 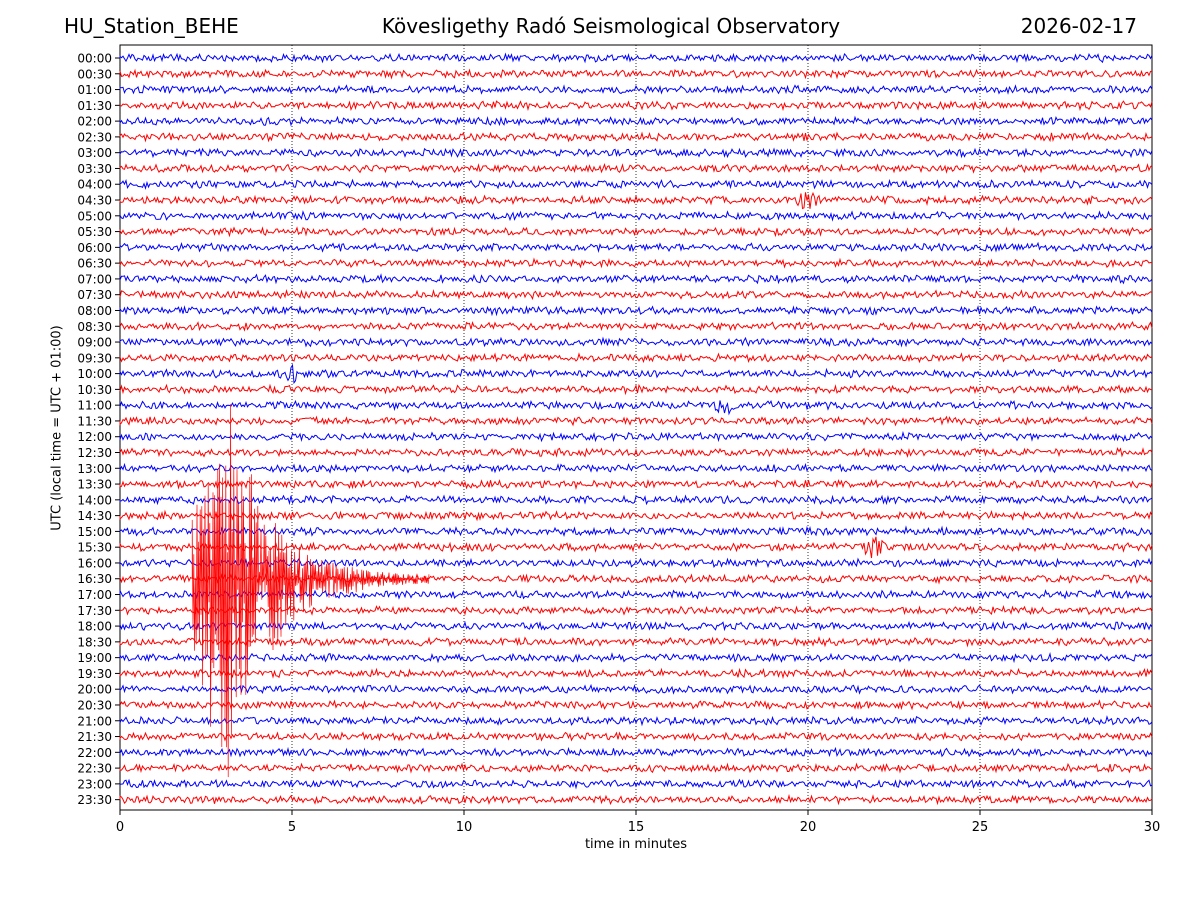 What do you see at coordinates (94, 122) in the screenshot?
I see `y-tick-label: 02:00` at bounding box center [94, 122].